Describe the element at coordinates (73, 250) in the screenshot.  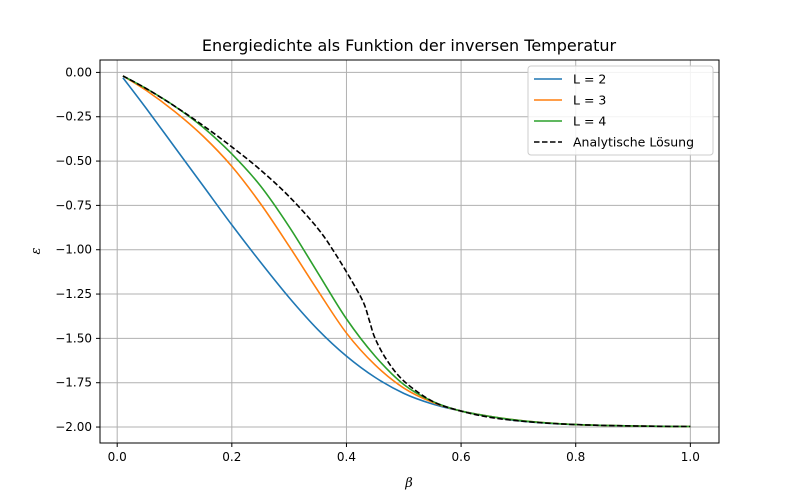
I see `y-tick-label: −1.00` at that location.